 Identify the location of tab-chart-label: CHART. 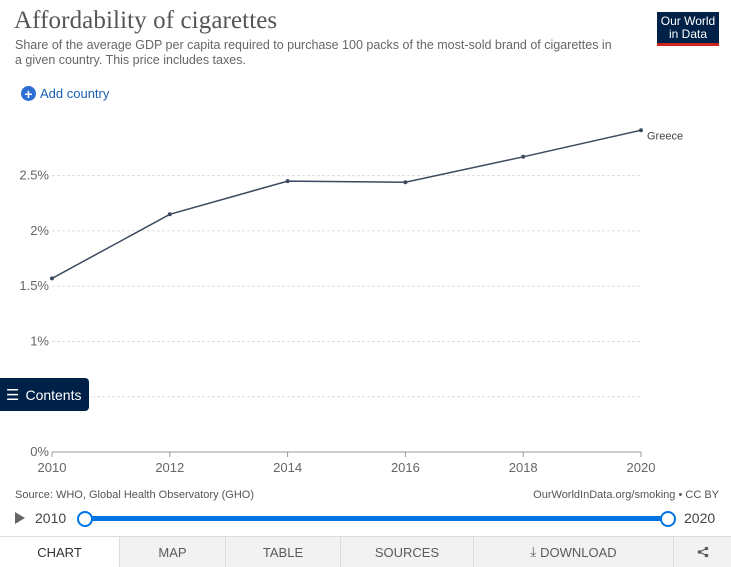
(59, 552).